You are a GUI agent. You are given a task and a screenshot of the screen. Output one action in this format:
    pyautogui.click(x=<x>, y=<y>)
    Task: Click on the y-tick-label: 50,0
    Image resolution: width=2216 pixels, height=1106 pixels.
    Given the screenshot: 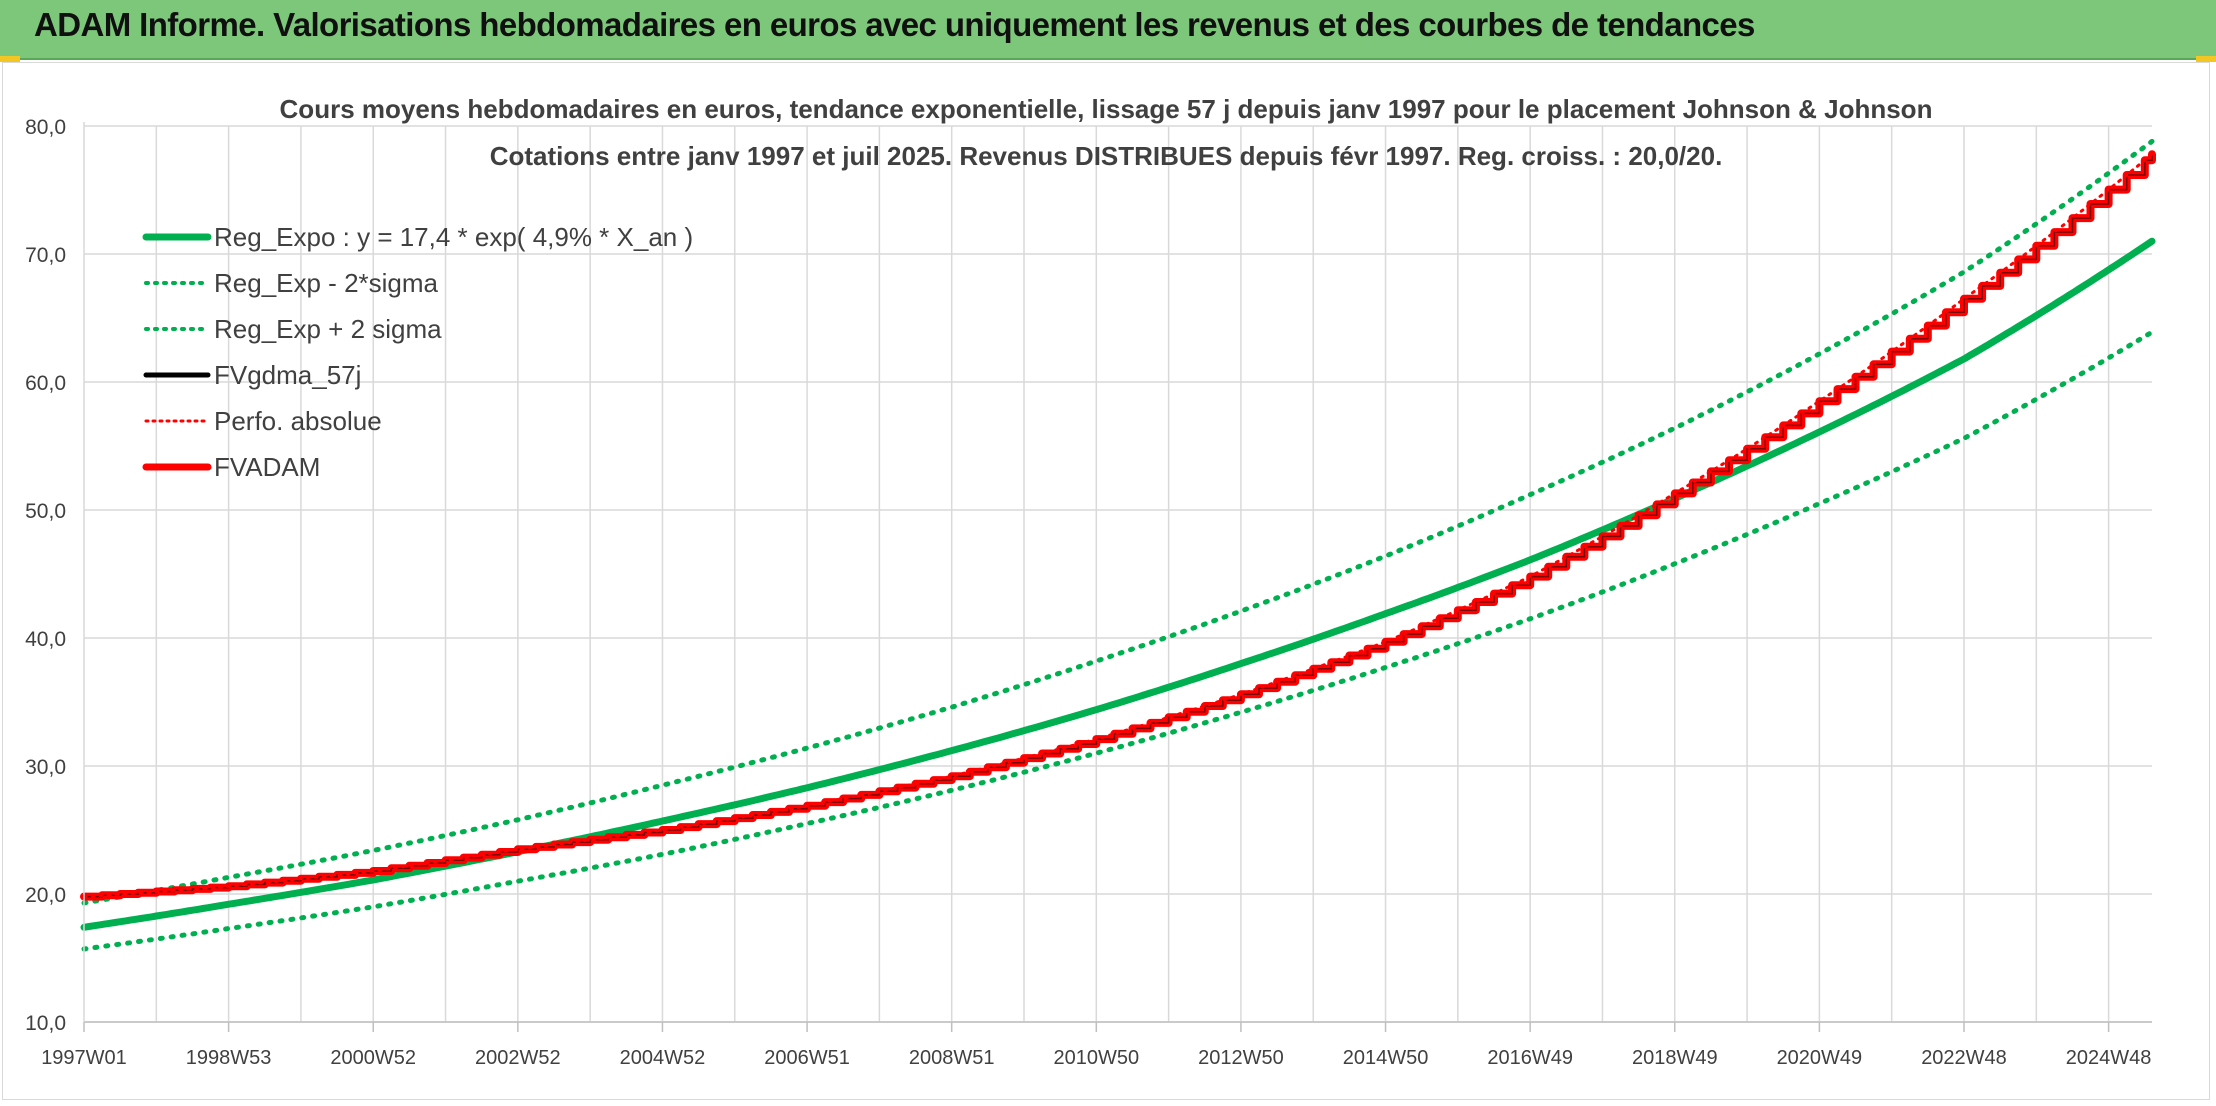 What is the action you would take?
    pyautogui.click(x=45, y=511)
    